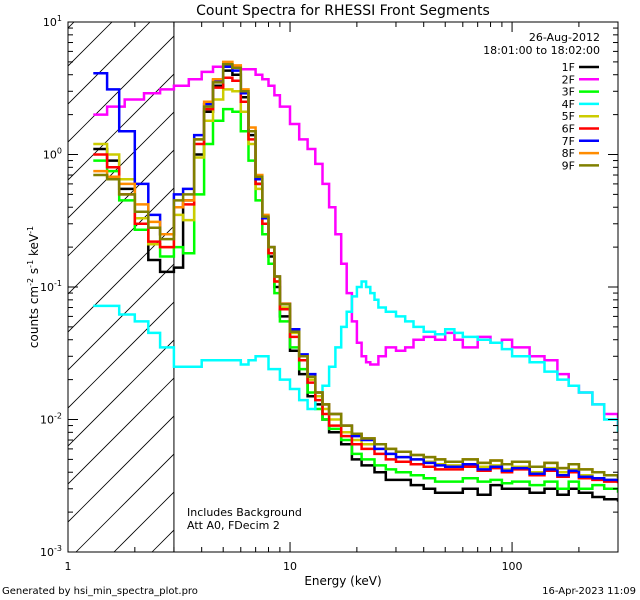 This screenshot has width=640, height=600. What do you see at coordinates (290, 566) in the screenshot?
I see `x-tick-label: 10` at bounding box center [290, 566].